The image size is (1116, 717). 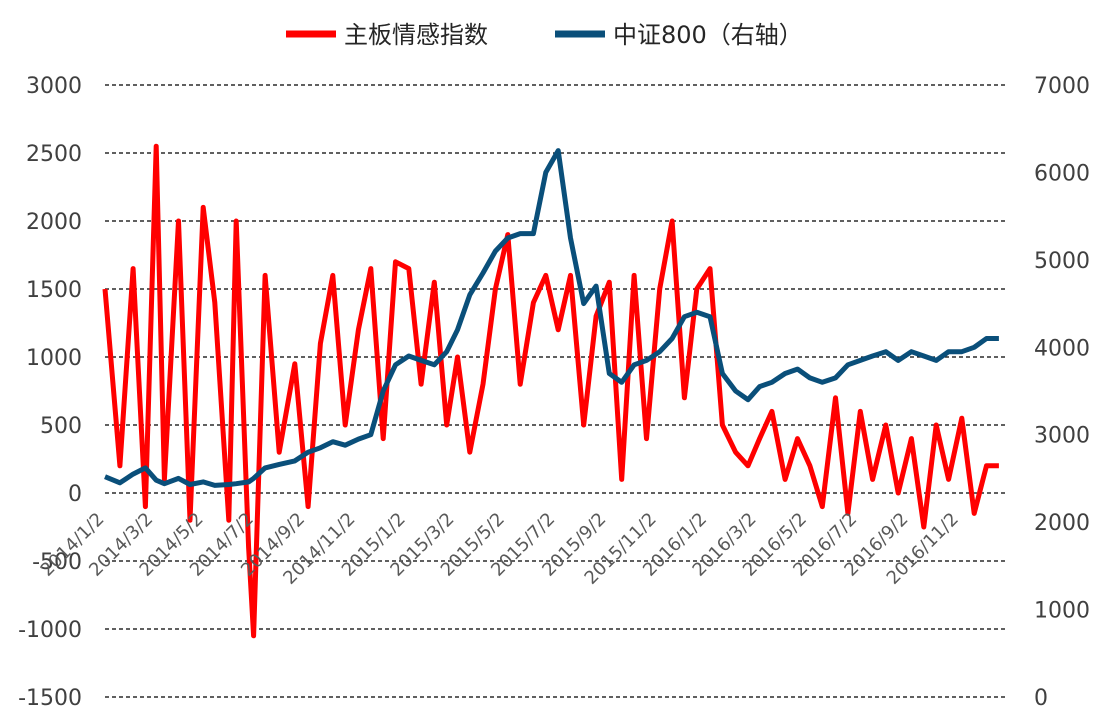 I want to click on legend-item-sentiment: 主板情感指数, so click(x=387, y=35).